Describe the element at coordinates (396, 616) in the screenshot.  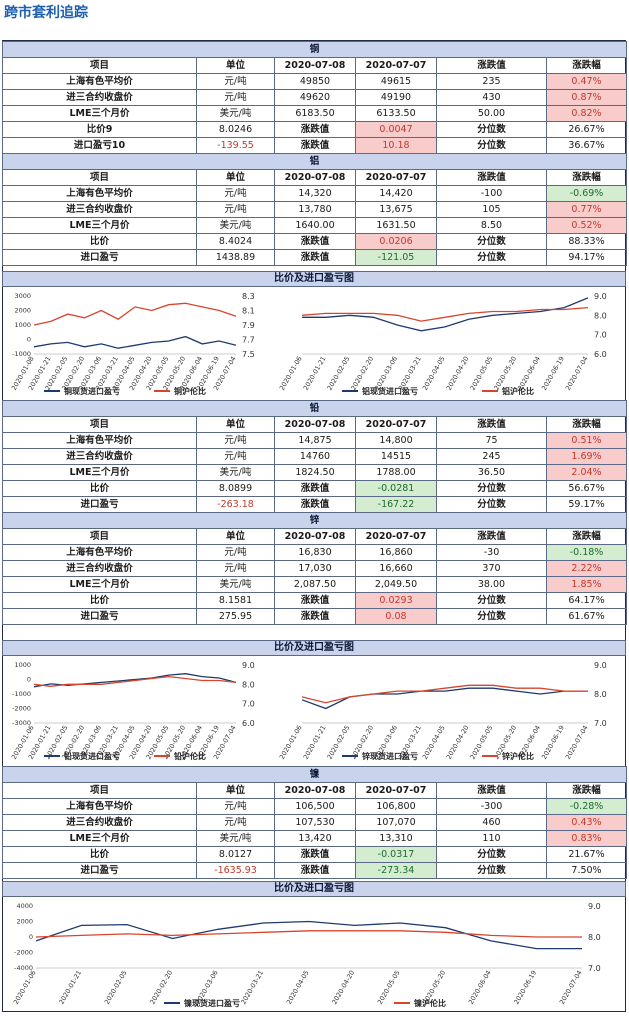
I see `table-cell: 0.08` at that location.